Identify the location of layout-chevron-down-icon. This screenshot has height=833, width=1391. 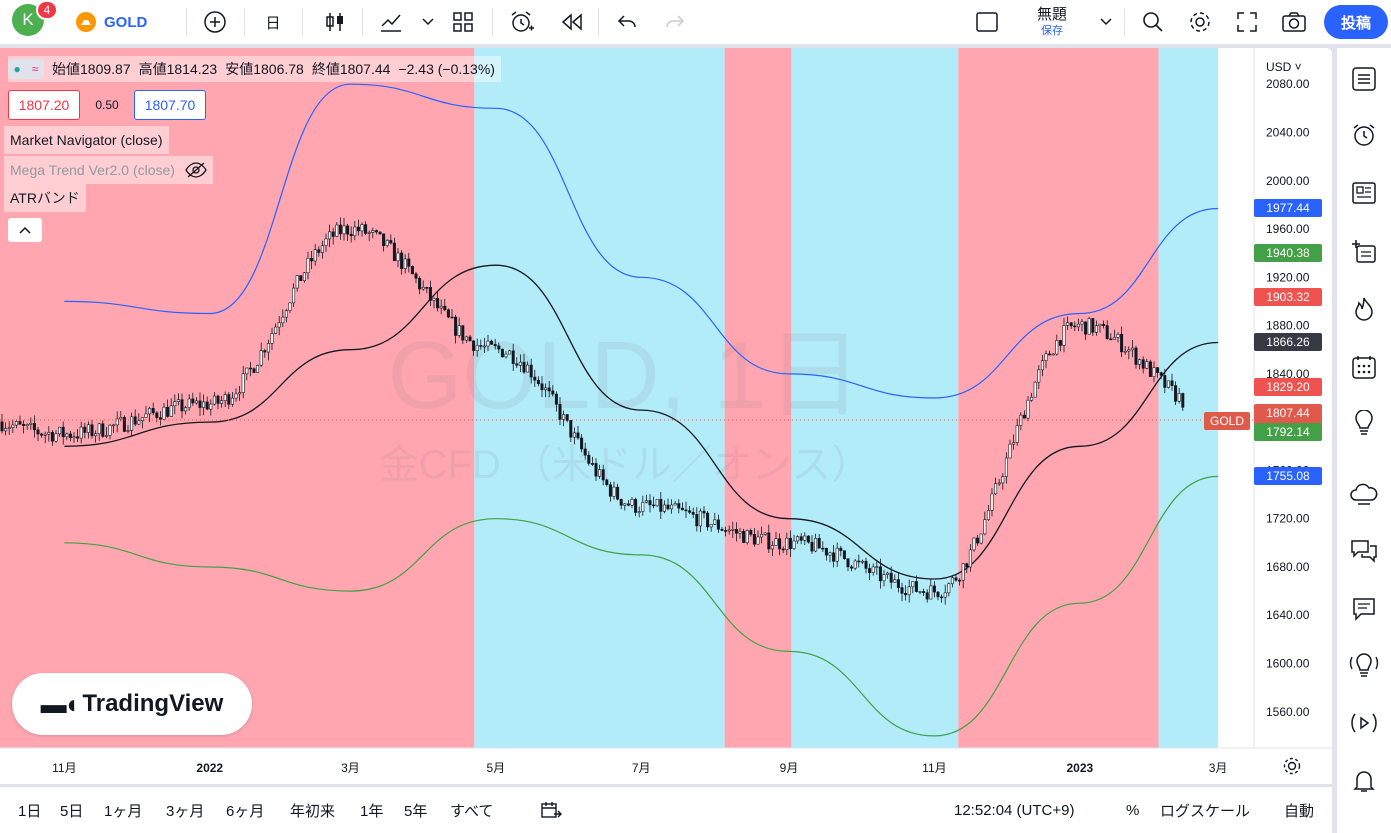
(1106, 22).